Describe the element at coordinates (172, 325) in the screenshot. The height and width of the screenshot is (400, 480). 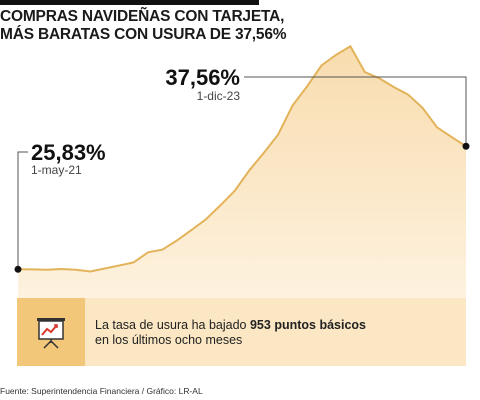
I see `note-text-part1: La tasa de usura ha bajado` at that location.